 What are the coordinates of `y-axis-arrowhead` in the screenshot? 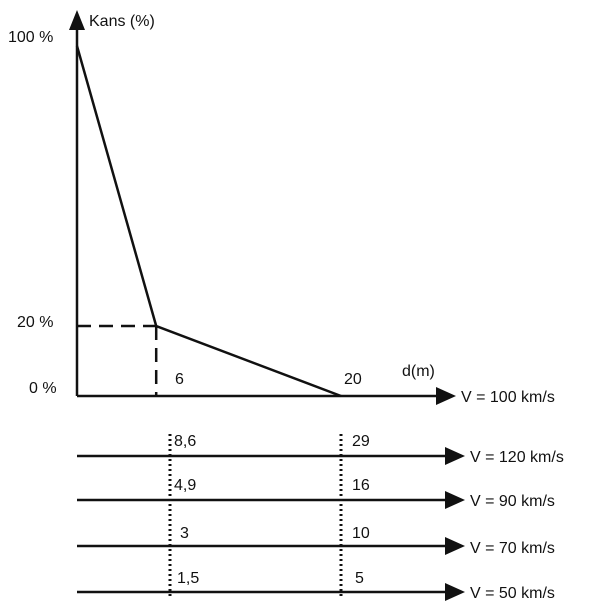 It's located at (77, 20).